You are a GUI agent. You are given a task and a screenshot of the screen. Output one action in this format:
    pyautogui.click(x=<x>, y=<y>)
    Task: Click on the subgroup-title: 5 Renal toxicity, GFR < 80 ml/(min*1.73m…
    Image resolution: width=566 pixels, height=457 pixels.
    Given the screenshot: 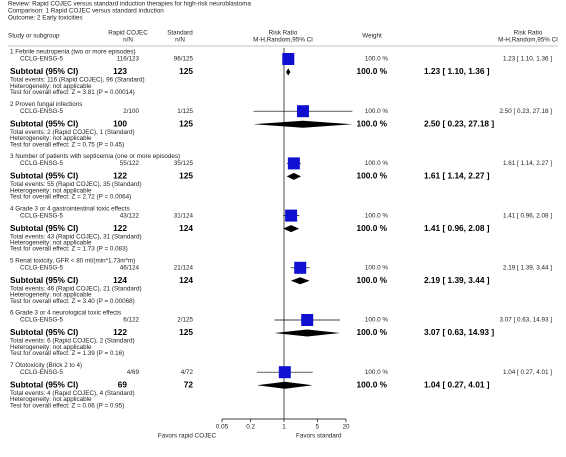 What is the action you would take?
    pyautogui.click(x=72, y=260)
    